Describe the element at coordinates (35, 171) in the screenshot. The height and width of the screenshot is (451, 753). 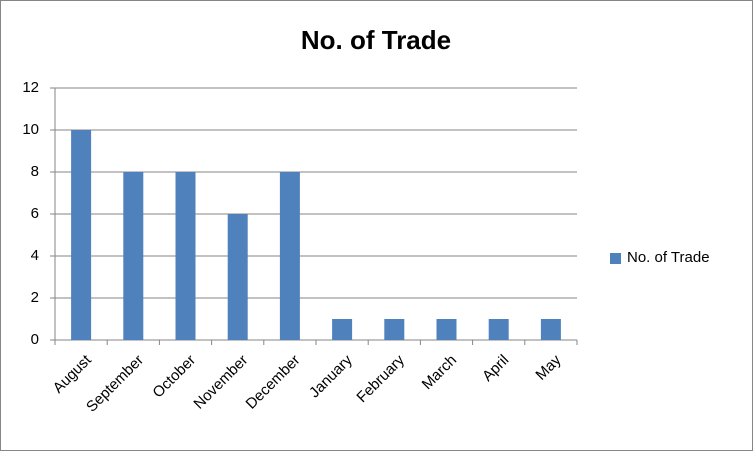
I see `y-tick-label: 8` at that location.